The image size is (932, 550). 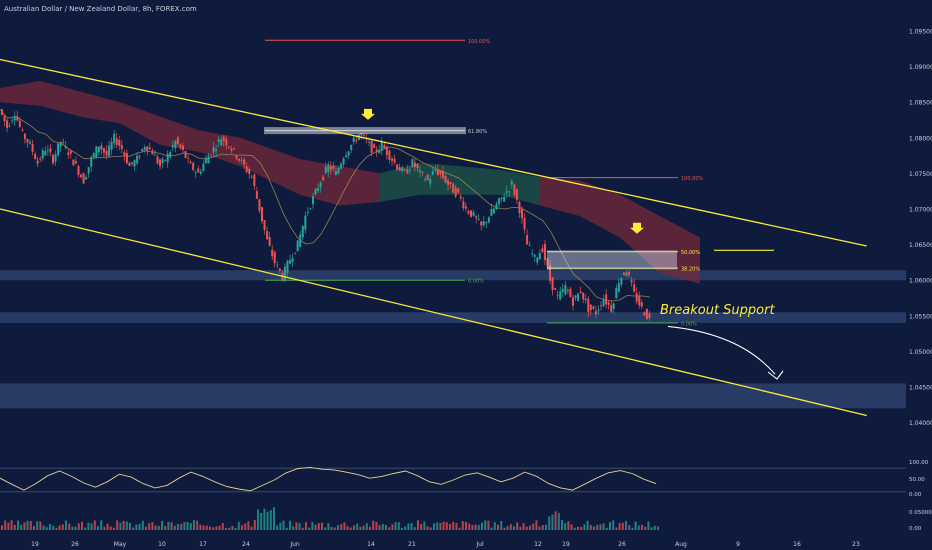 What do you see at coordinates (797, 544) in the screenshot?
I see `time-tick-label: 16` at bounding box center [797, 544].